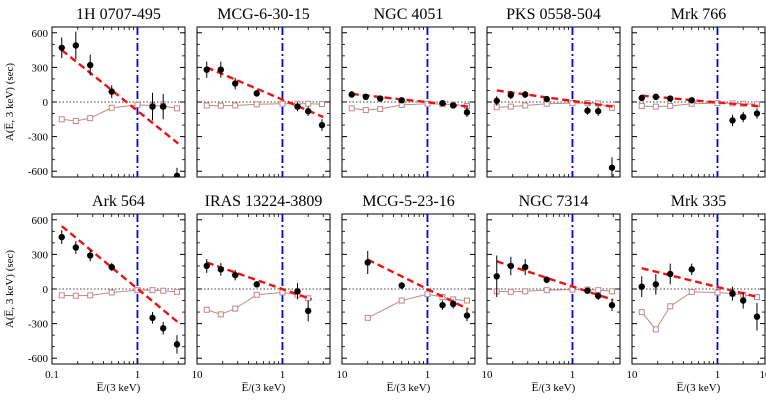  I want to click on y-tick-label: -600, so click(38, 359).